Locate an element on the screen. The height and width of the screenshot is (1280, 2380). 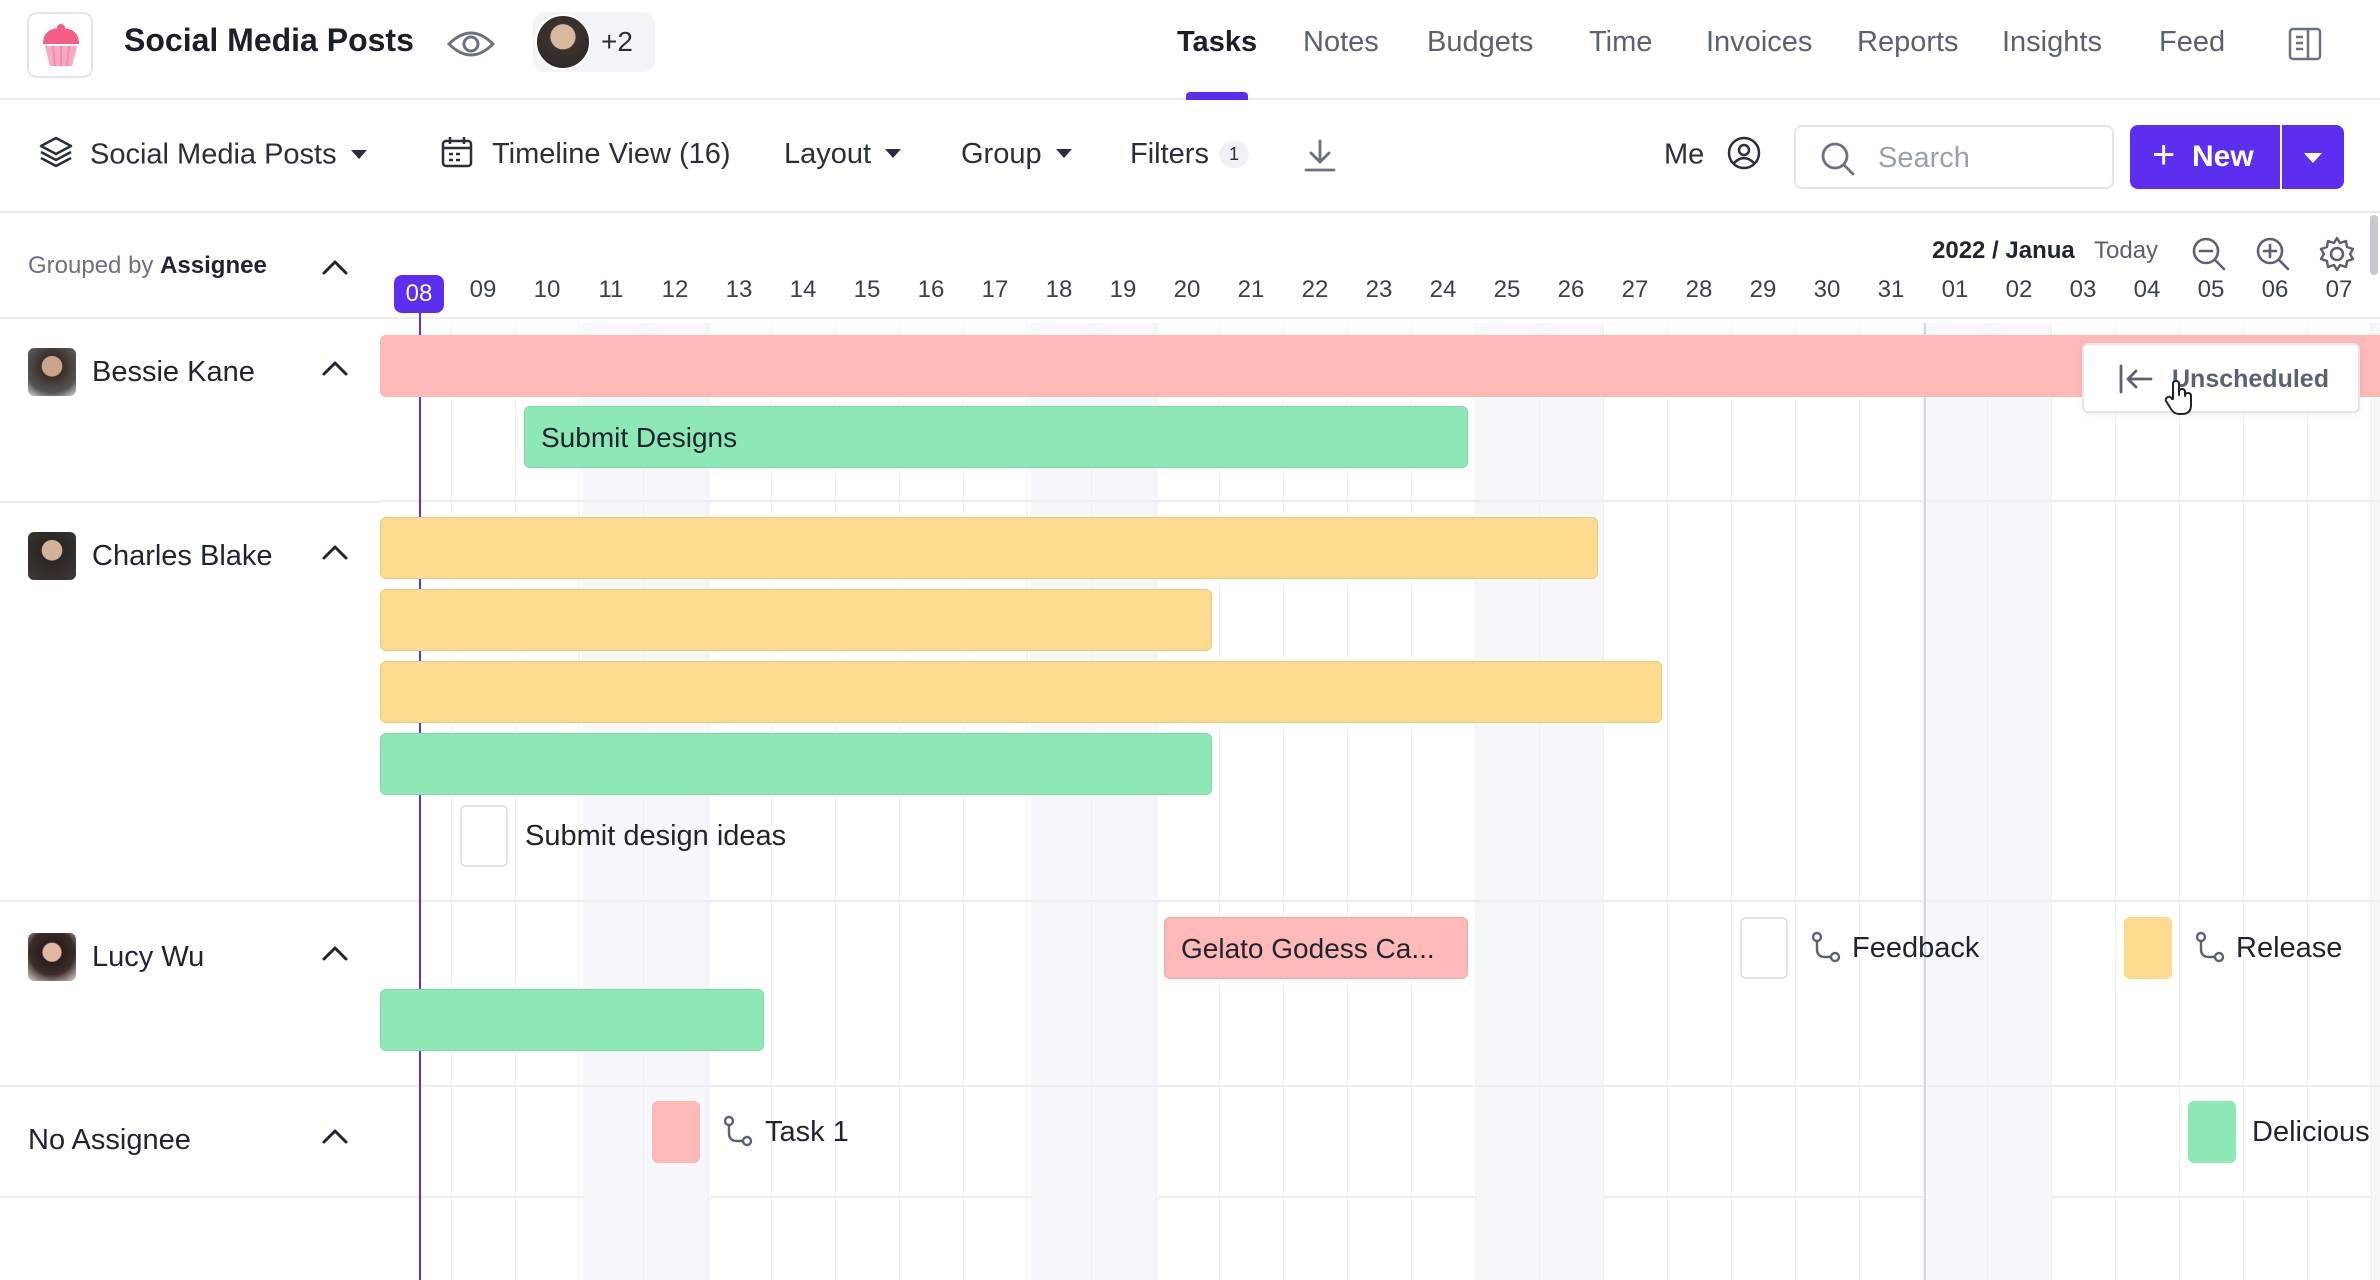
task-label: Submit Designs is located at coordinates (639, 437).